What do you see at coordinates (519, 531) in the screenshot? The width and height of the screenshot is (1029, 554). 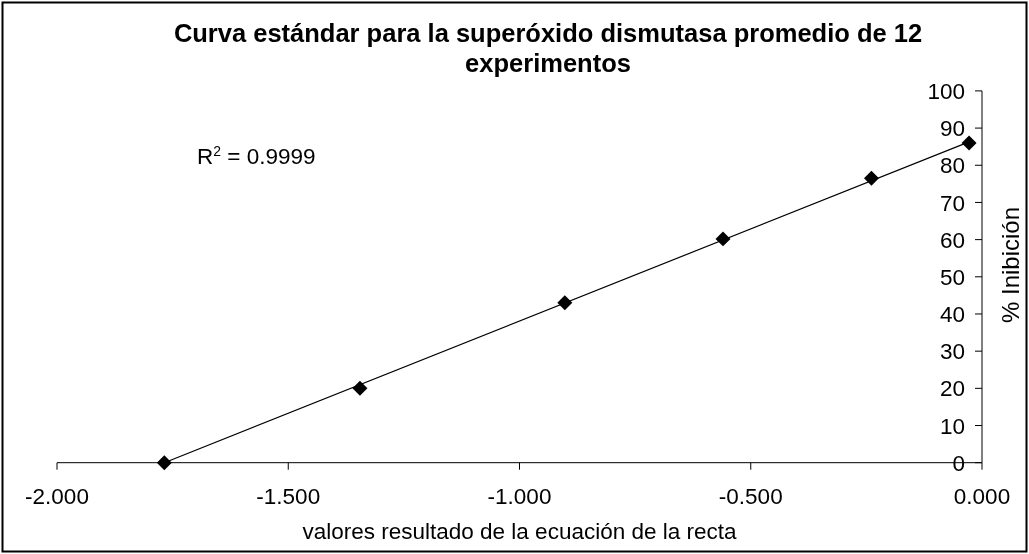 I see `x-axis-title: valores resultado de la ecuación de la recta` at bounding box center [519, 531].